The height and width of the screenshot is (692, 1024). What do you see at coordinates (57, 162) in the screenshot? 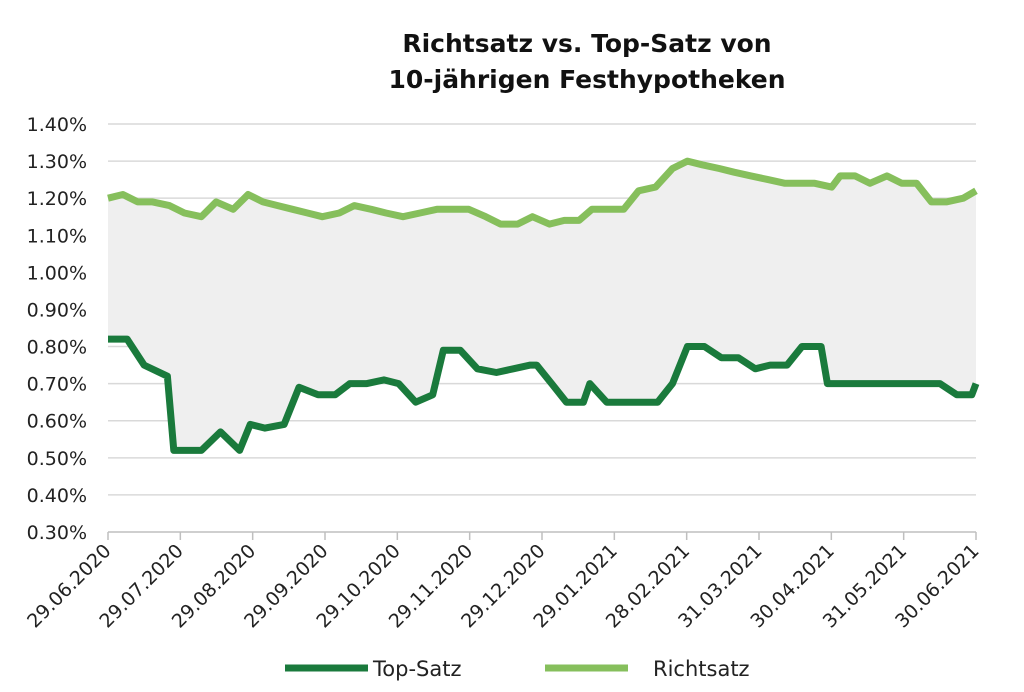
I see `y-tick-label: 1.30%` at bounding box center [57, 162].